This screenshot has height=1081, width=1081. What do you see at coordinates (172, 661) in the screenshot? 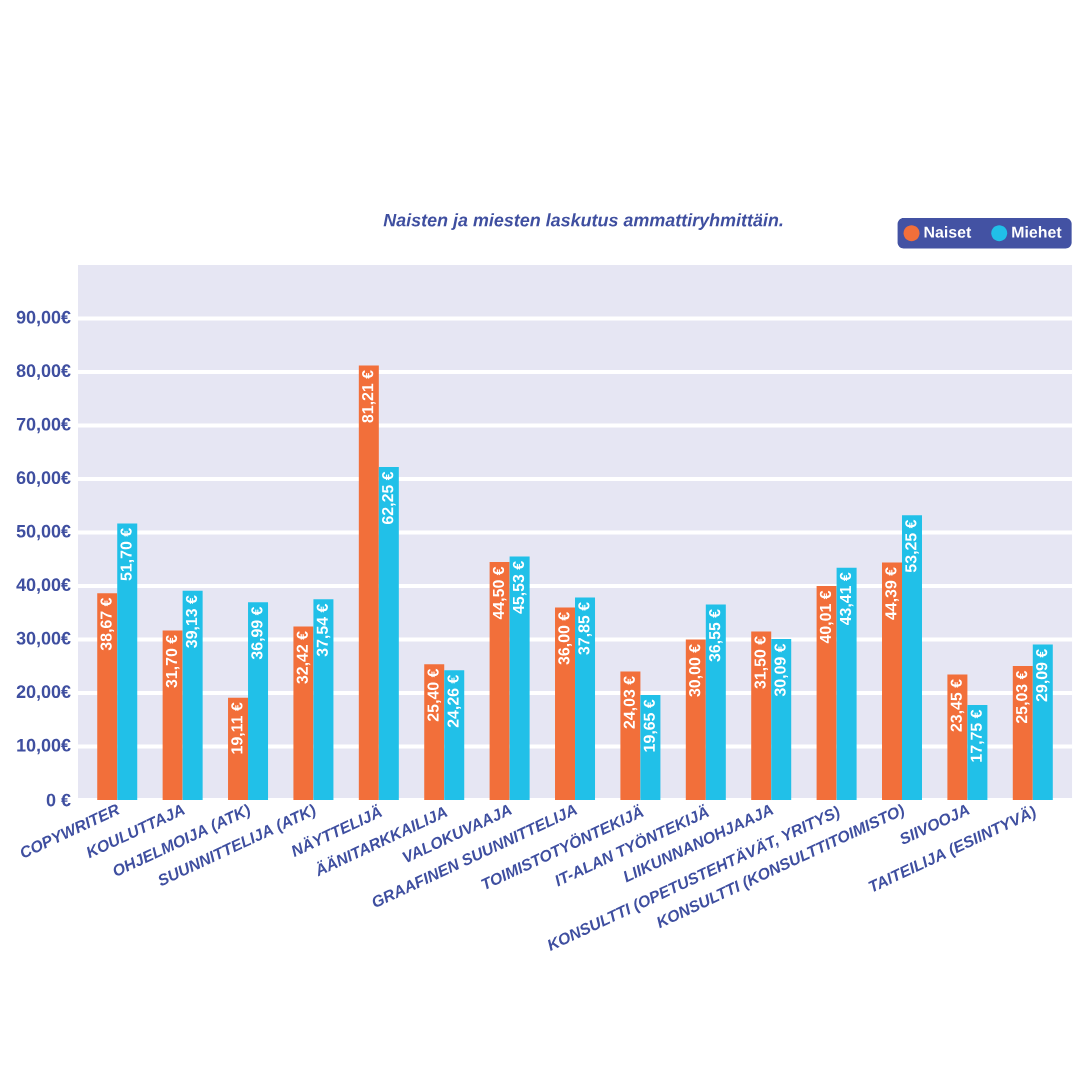
I see `data-label: 31,70 €` at bounding box center [172, 661].